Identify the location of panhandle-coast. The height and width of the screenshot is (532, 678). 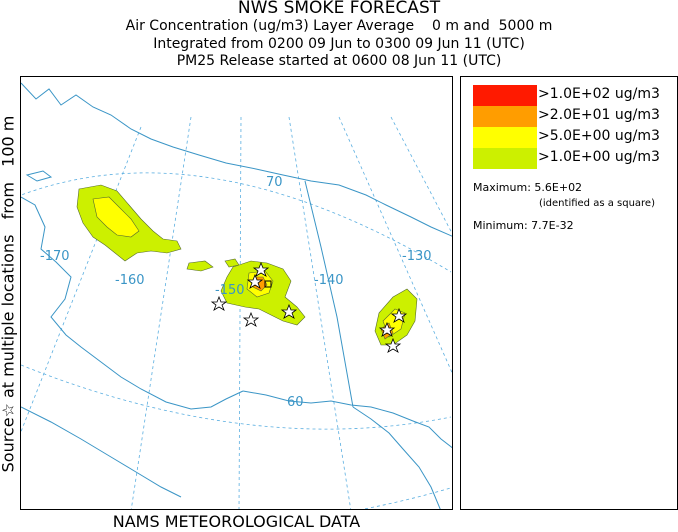
(396, 457).